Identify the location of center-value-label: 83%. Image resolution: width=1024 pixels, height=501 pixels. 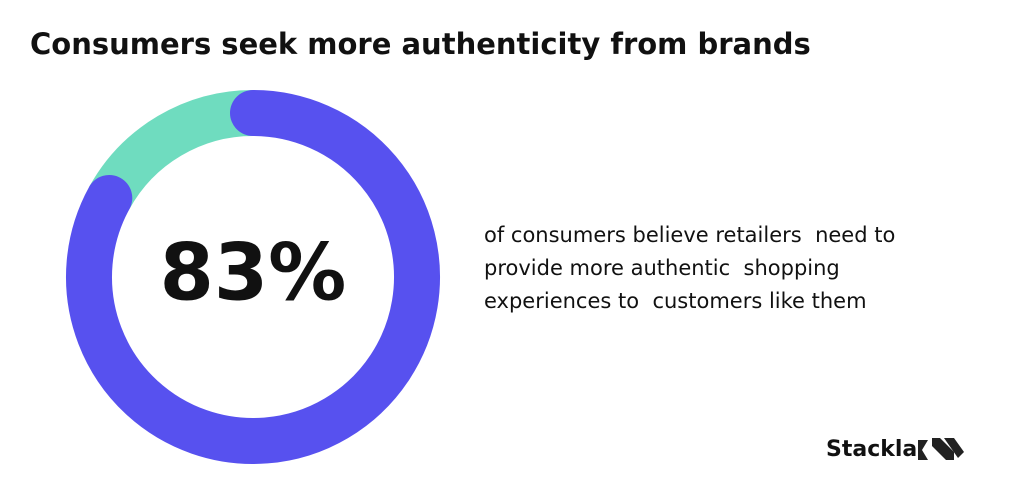
(253, 273).